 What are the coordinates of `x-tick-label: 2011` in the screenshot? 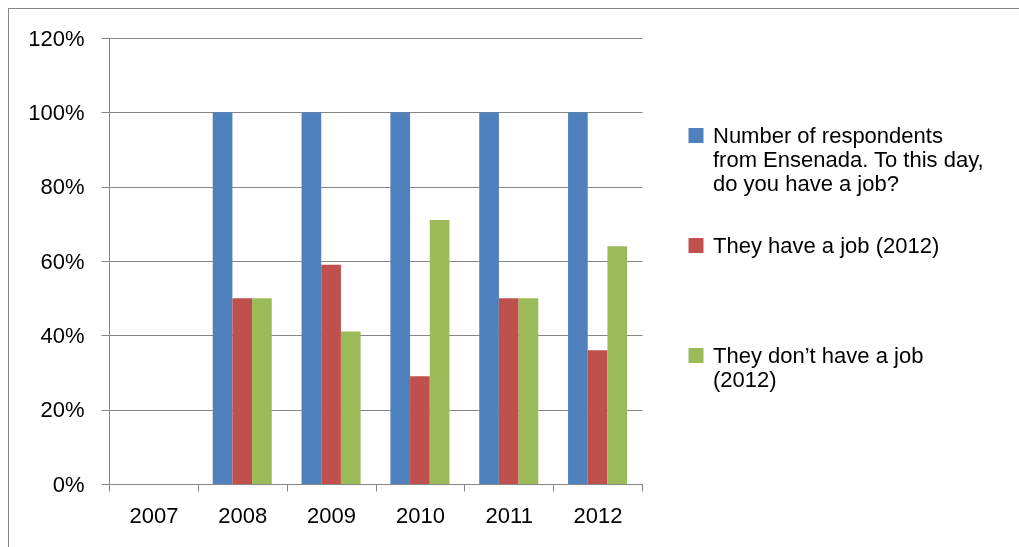 It's located at (509, 515).